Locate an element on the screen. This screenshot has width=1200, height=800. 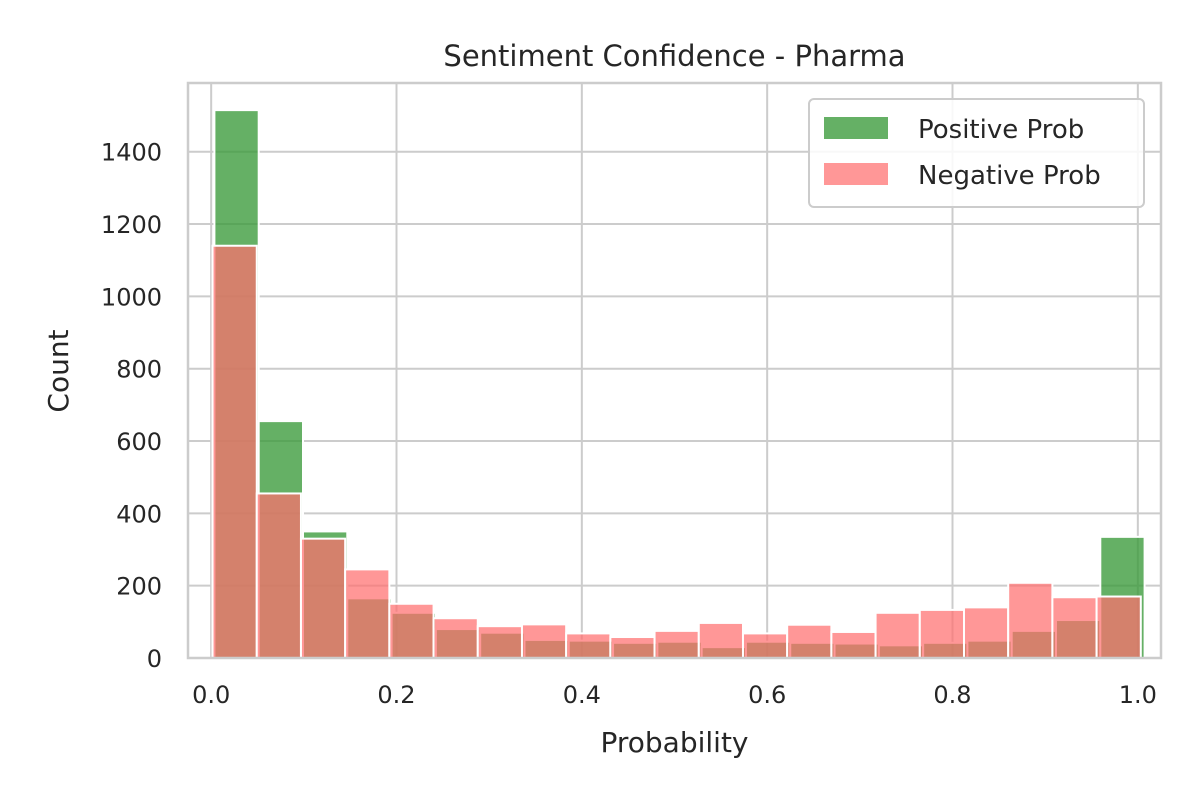
legend-frame is located at coordinates (976, 153).